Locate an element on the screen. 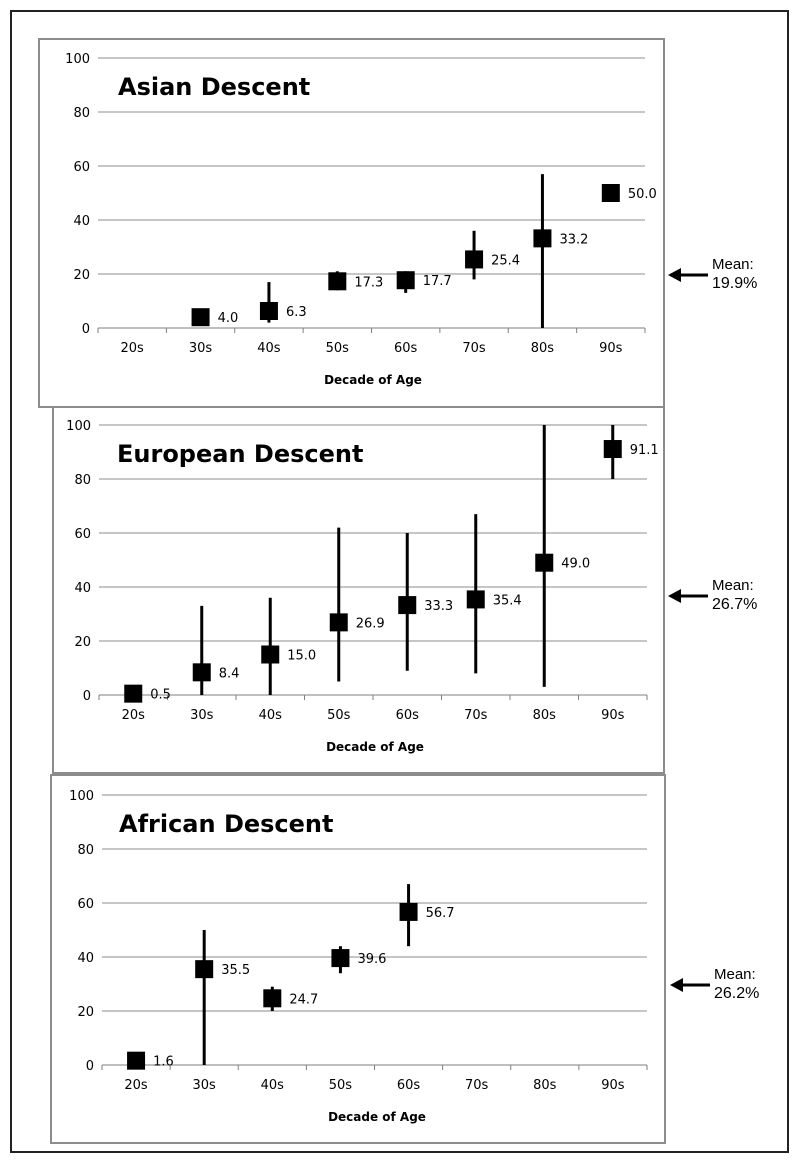 This screenshot has width=799, height=1161. chart-title: Asian Descent is located at coordinates (214, 87).